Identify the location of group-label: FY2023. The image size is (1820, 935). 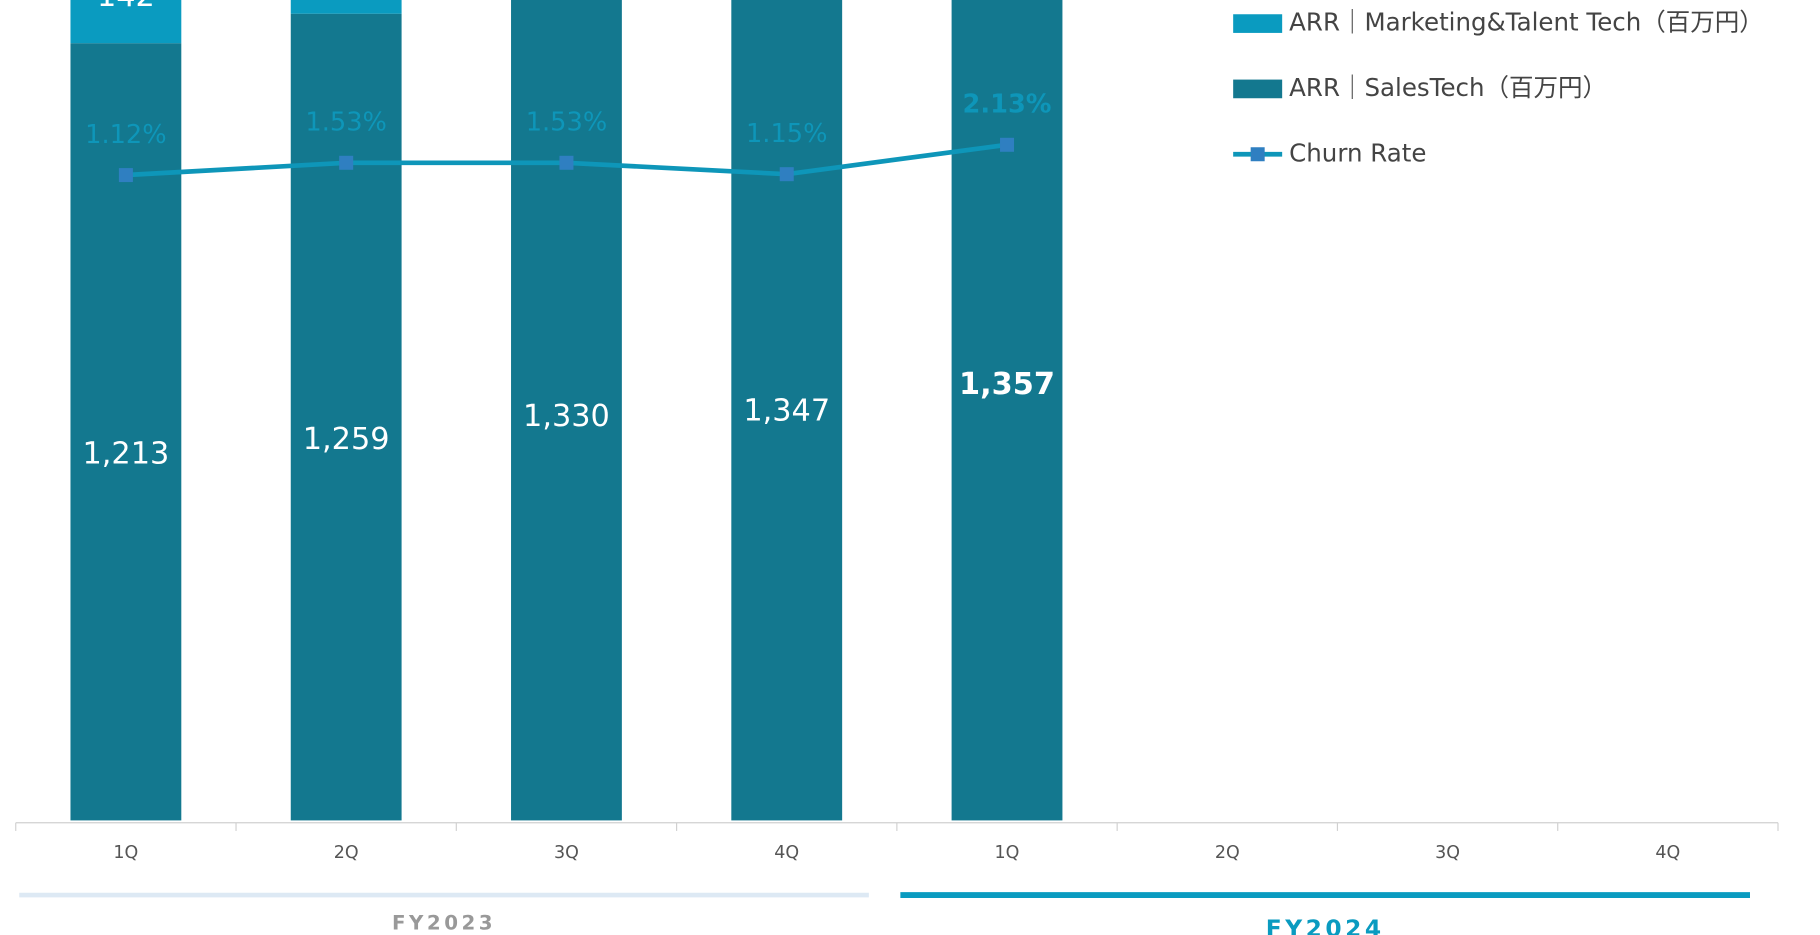
(444, 923).